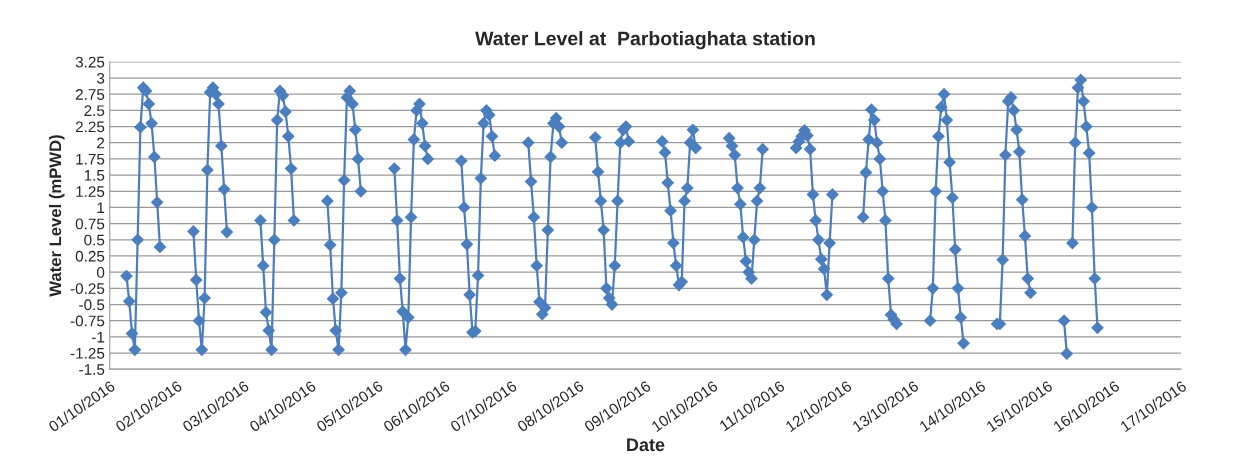 The width and height of the screenshot is (1233, 465). I want to click on y-tick-label: 2.5, so click(94, 111).